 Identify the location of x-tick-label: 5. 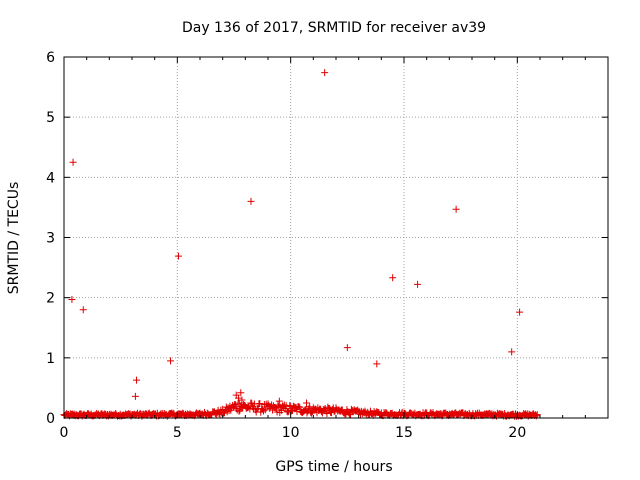
(177, 433).